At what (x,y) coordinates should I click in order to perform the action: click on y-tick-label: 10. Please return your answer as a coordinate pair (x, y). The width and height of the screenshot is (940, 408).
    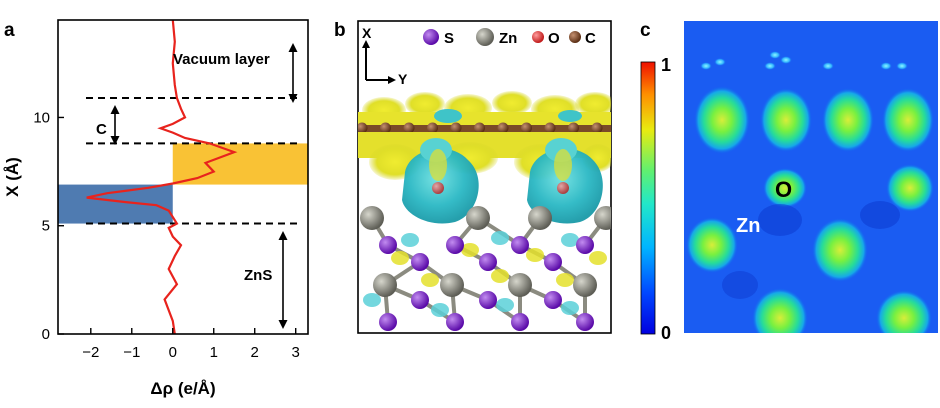
    Looking at the image, I should click on (41, 117).